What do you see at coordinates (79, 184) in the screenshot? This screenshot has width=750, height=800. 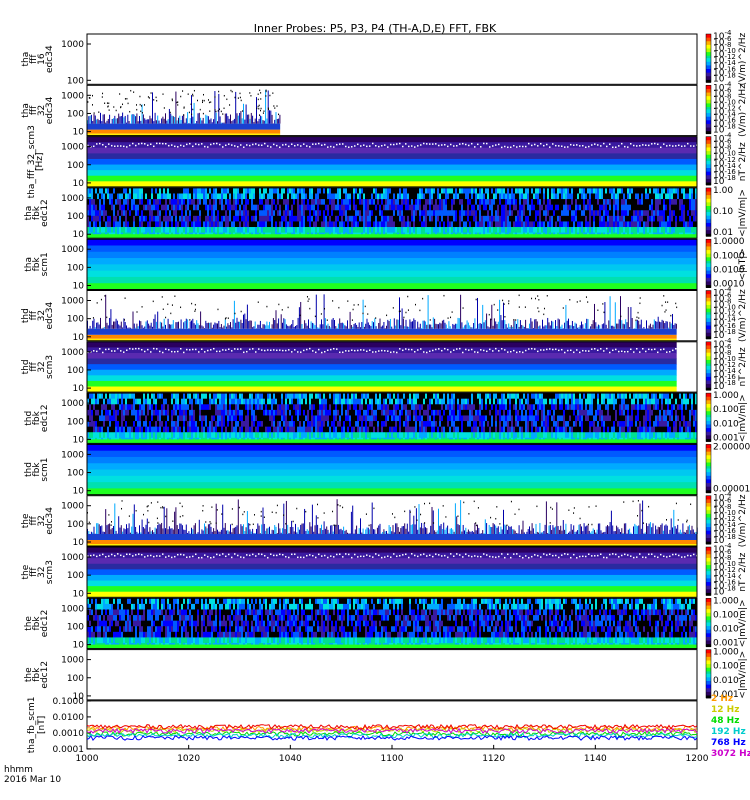 I see `y-tick-label: 10` at bounding box center [79, 184].